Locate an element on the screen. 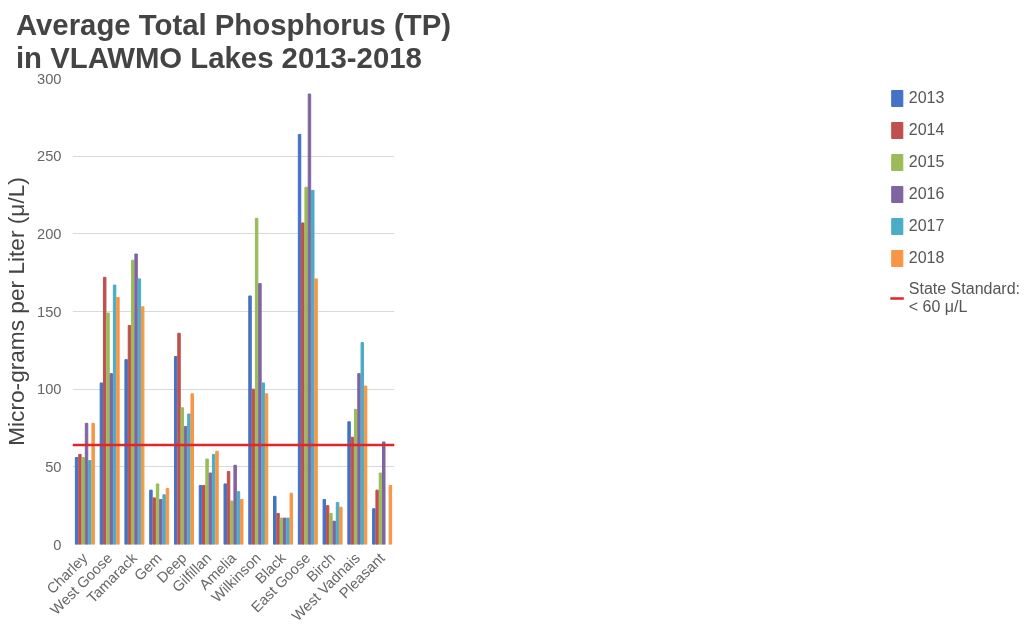 The height and width of the screenshot is (632, 1030). y-tick-label: 250 is located at coordinates (49, 156).